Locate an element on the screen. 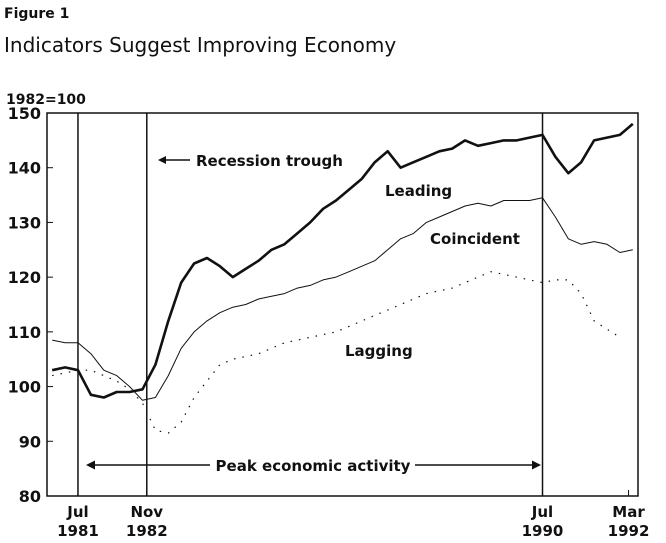  chart-title: Figure 1 is located at coordinates (36, 14).